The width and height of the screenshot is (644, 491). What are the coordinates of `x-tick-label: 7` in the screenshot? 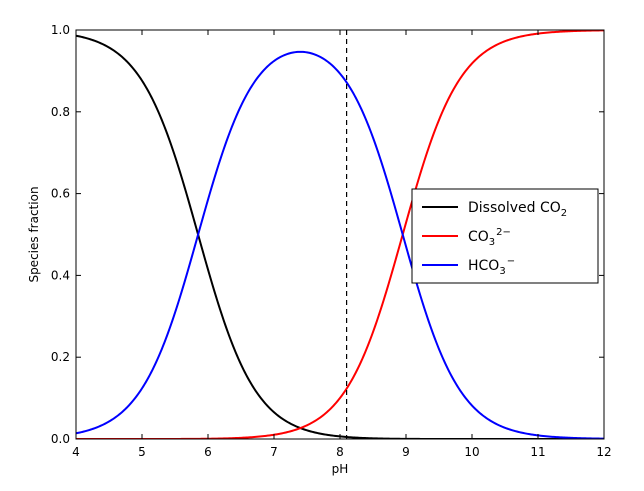 It's located at (274, 452).